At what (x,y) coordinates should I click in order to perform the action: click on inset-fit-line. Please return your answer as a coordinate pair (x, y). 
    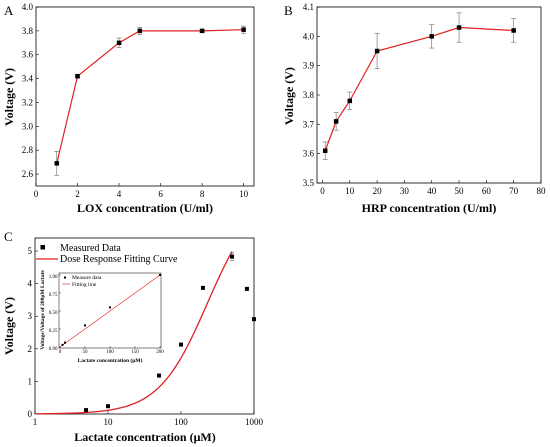
    Looking at the image, I should click on (110, 311).